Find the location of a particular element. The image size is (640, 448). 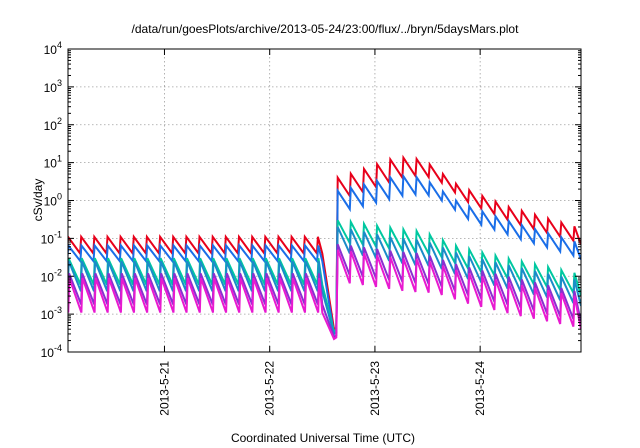

x-tick-label: 2013-5-22 is located at coordinates (270, 388).